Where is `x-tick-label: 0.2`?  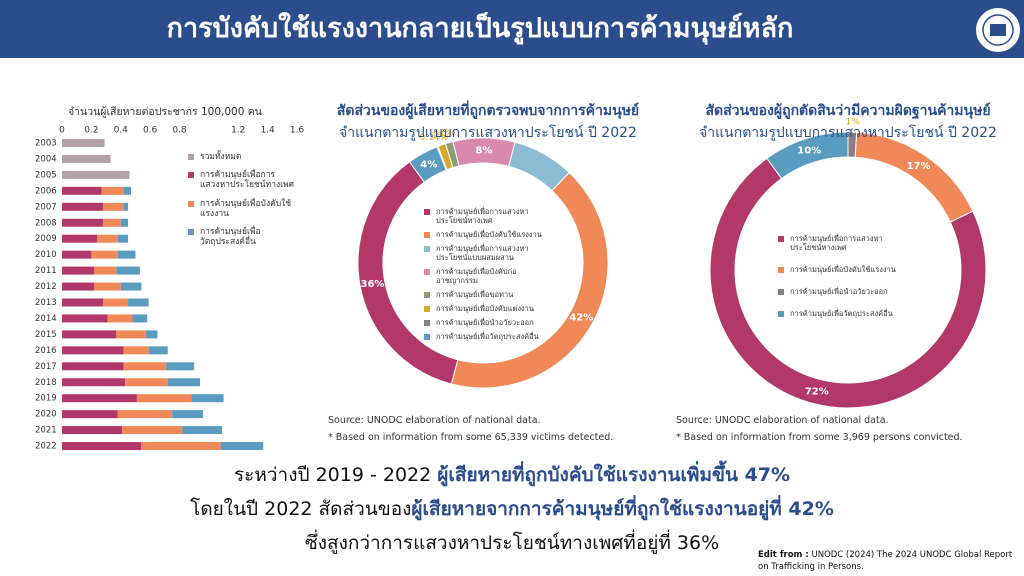
x-tick-label: 0.2 is located at coordinates (91, 131).